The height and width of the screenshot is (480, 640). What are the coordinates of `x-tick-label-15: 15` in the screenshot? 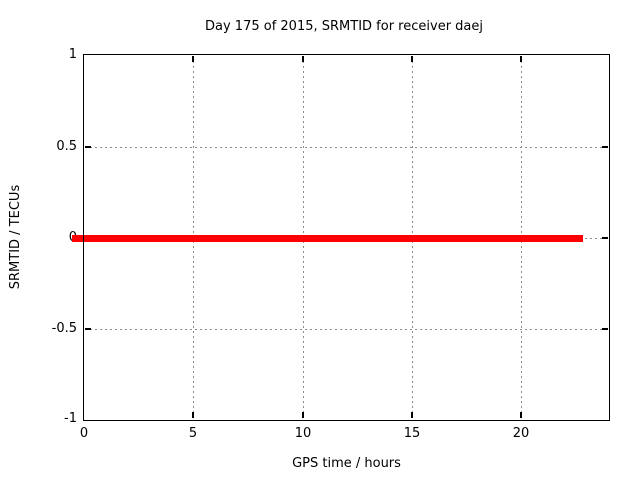 It's located at (412, 433).